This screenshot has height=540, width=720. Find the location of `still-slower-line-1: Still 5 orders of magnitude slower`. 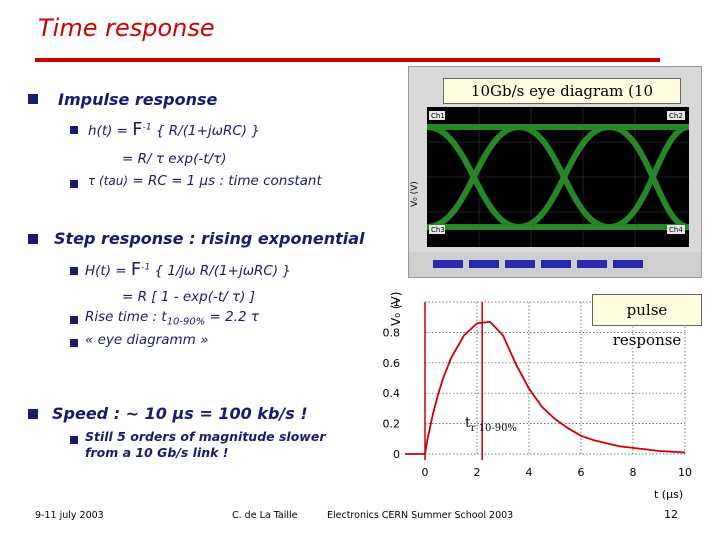

still-slower-line-1: Still 5 orders of magnitude slower is located at coordinates (205, 436).